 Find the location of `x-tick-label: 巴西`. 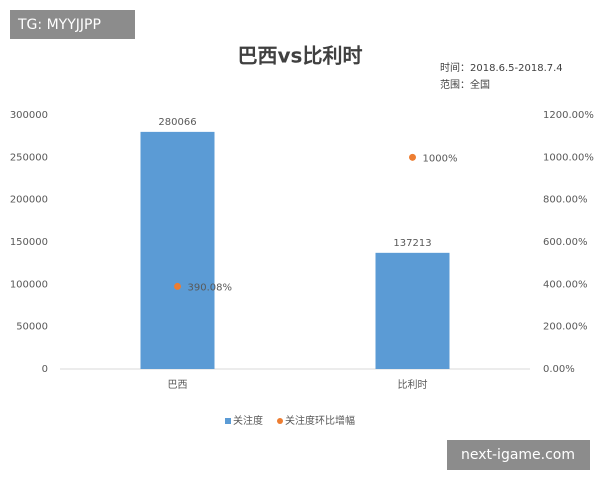

x-tick-label: 巴西 is located at coordinates (178, 385).